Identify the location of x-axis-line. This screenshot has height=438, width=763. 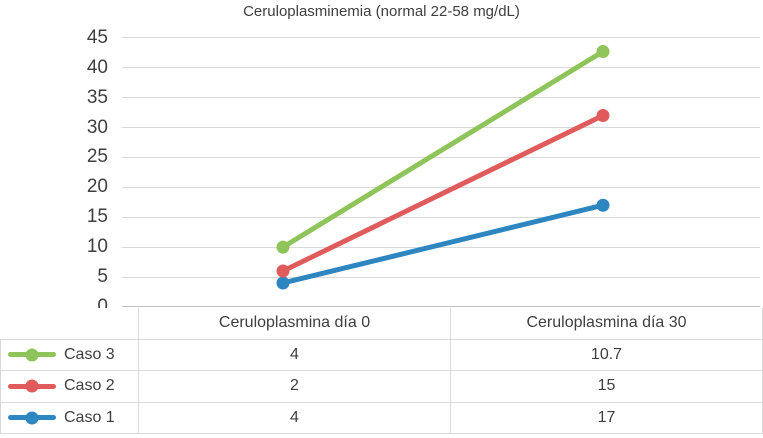
(441, 307).